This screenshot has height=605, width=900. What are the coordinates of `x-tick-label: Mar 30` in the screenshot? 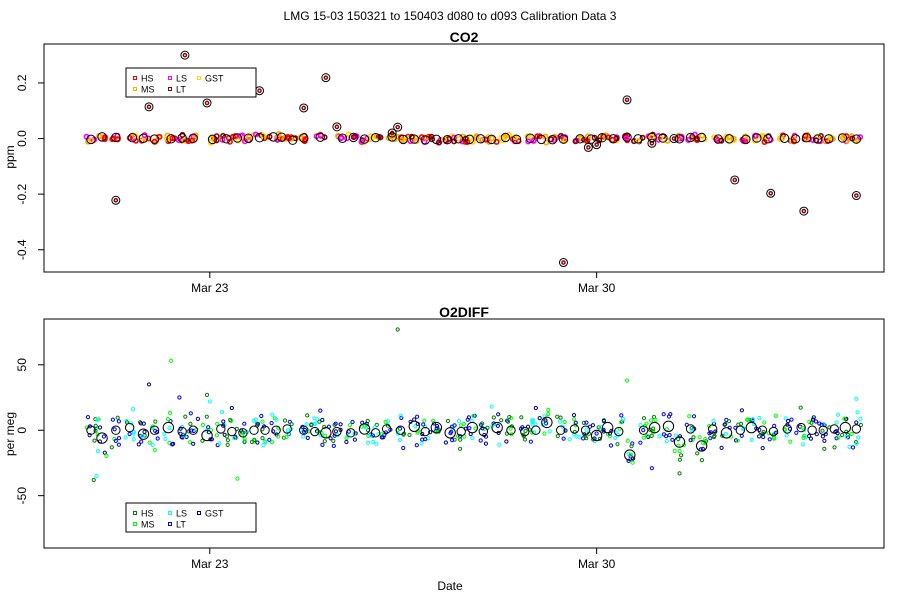 It's located at (597, 288).